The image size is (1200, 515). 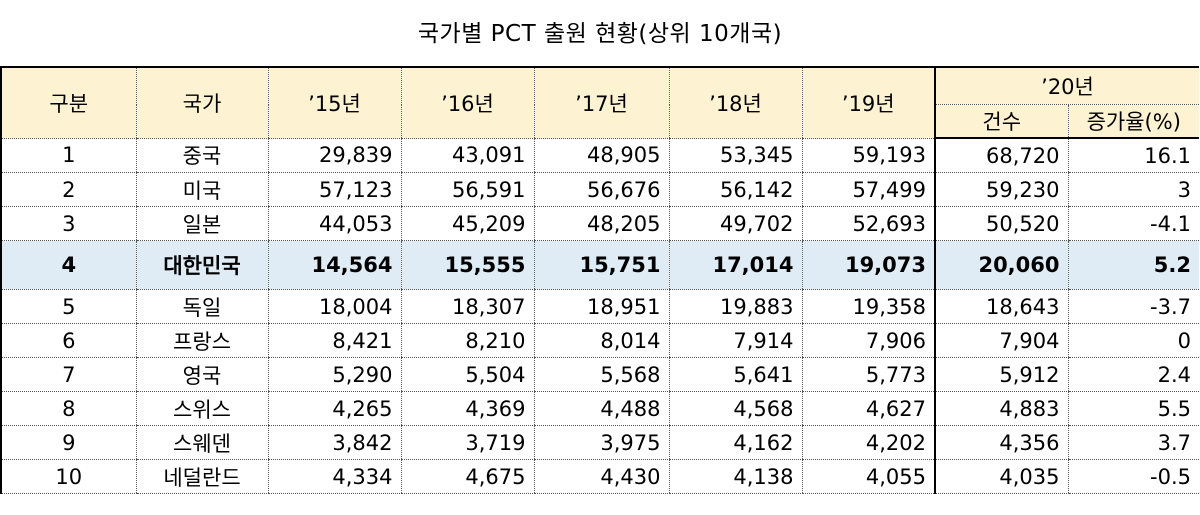 I want to click on cell-y17: 3,975, so click(x=601, y=442).